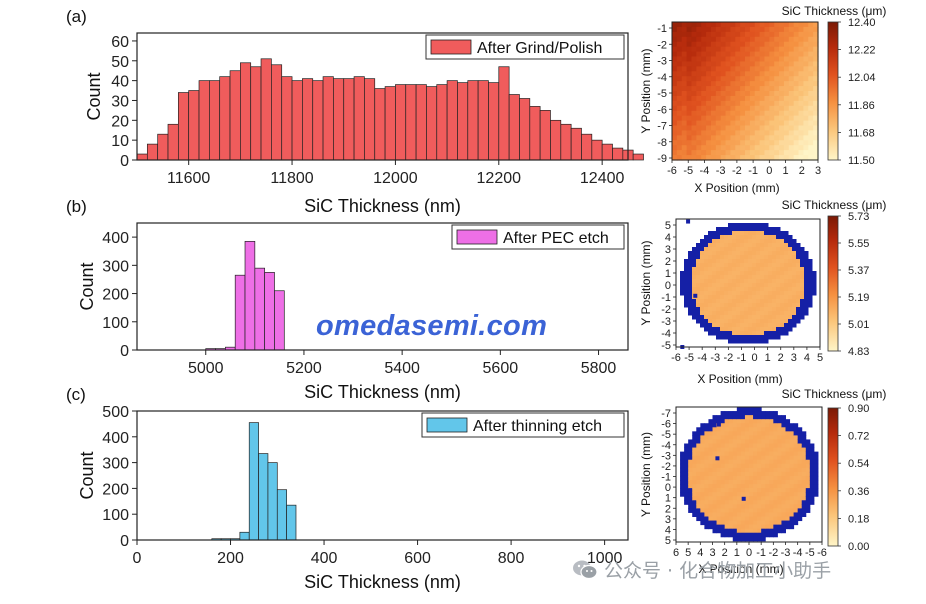 The height and width of the screenshot is (604, 926). Describe the element at coordinates (668, 274) in the screenshot. I see `y-tick-label: 1` at that location.